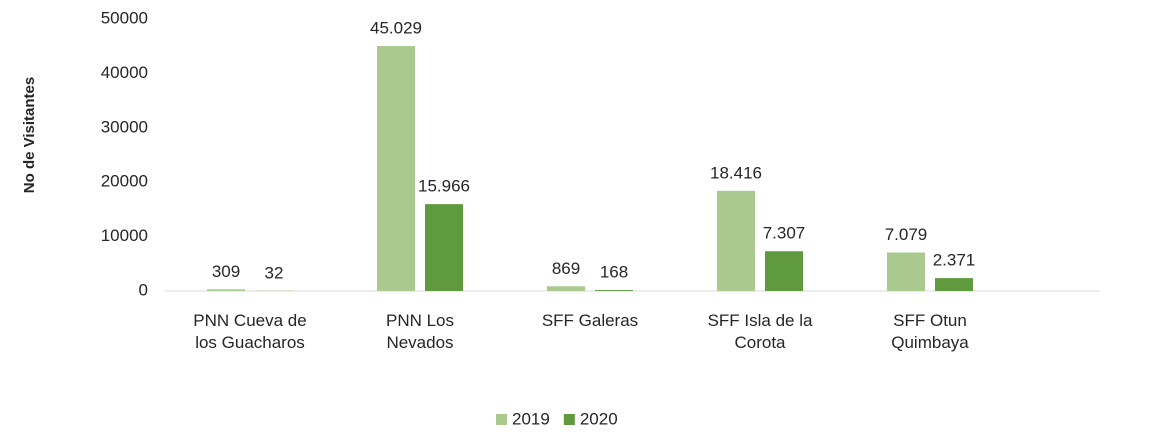 The height and width of the screenshot is (432, 1174). I want to click on y-tick-label: 50000, so click(124, 17).